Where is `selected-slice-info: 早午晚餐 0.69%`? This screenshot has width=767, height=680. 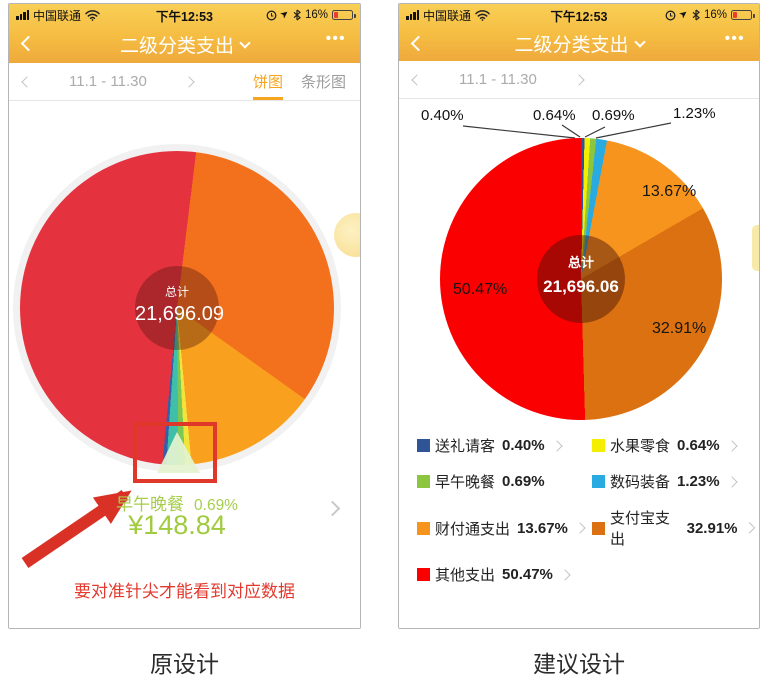 selected-slice-info: 早午晚餐 0.69% is located at coordinates (177, 502).